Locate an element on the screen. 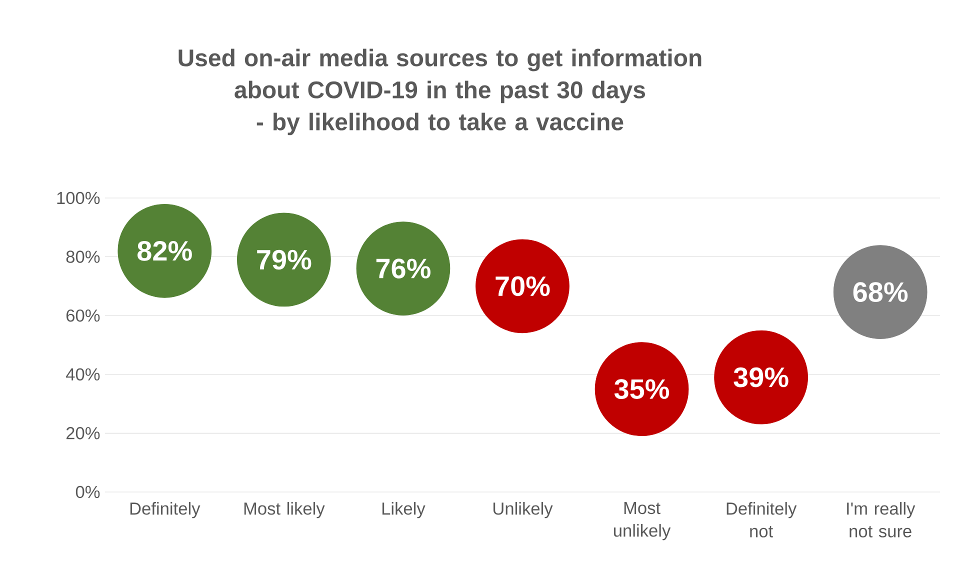 This screenshot has height=580, width=958. data-label: 79% is located at coordinates (284, 260).